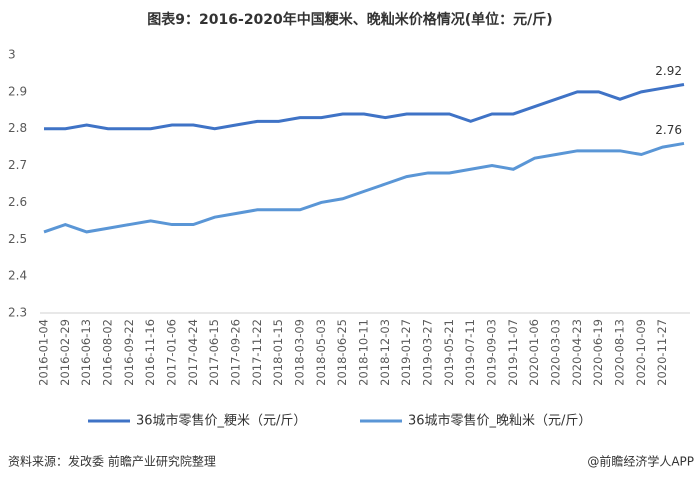 This screenshot has height=478, width=700. What do you see at coordinates (620, 352) in the screenshot?
I see `x-tick-label: 2020-08-13` at bounding box center [620, 352].